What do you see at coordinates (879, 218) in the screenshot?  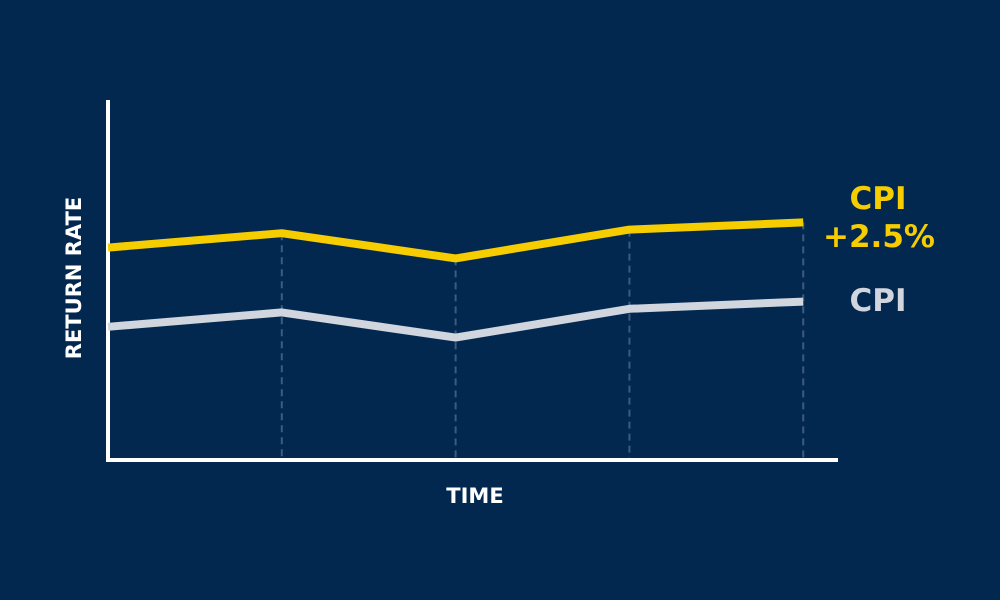 I see `legend-label: CPI +2.5%` at bounding box center [879, 218].